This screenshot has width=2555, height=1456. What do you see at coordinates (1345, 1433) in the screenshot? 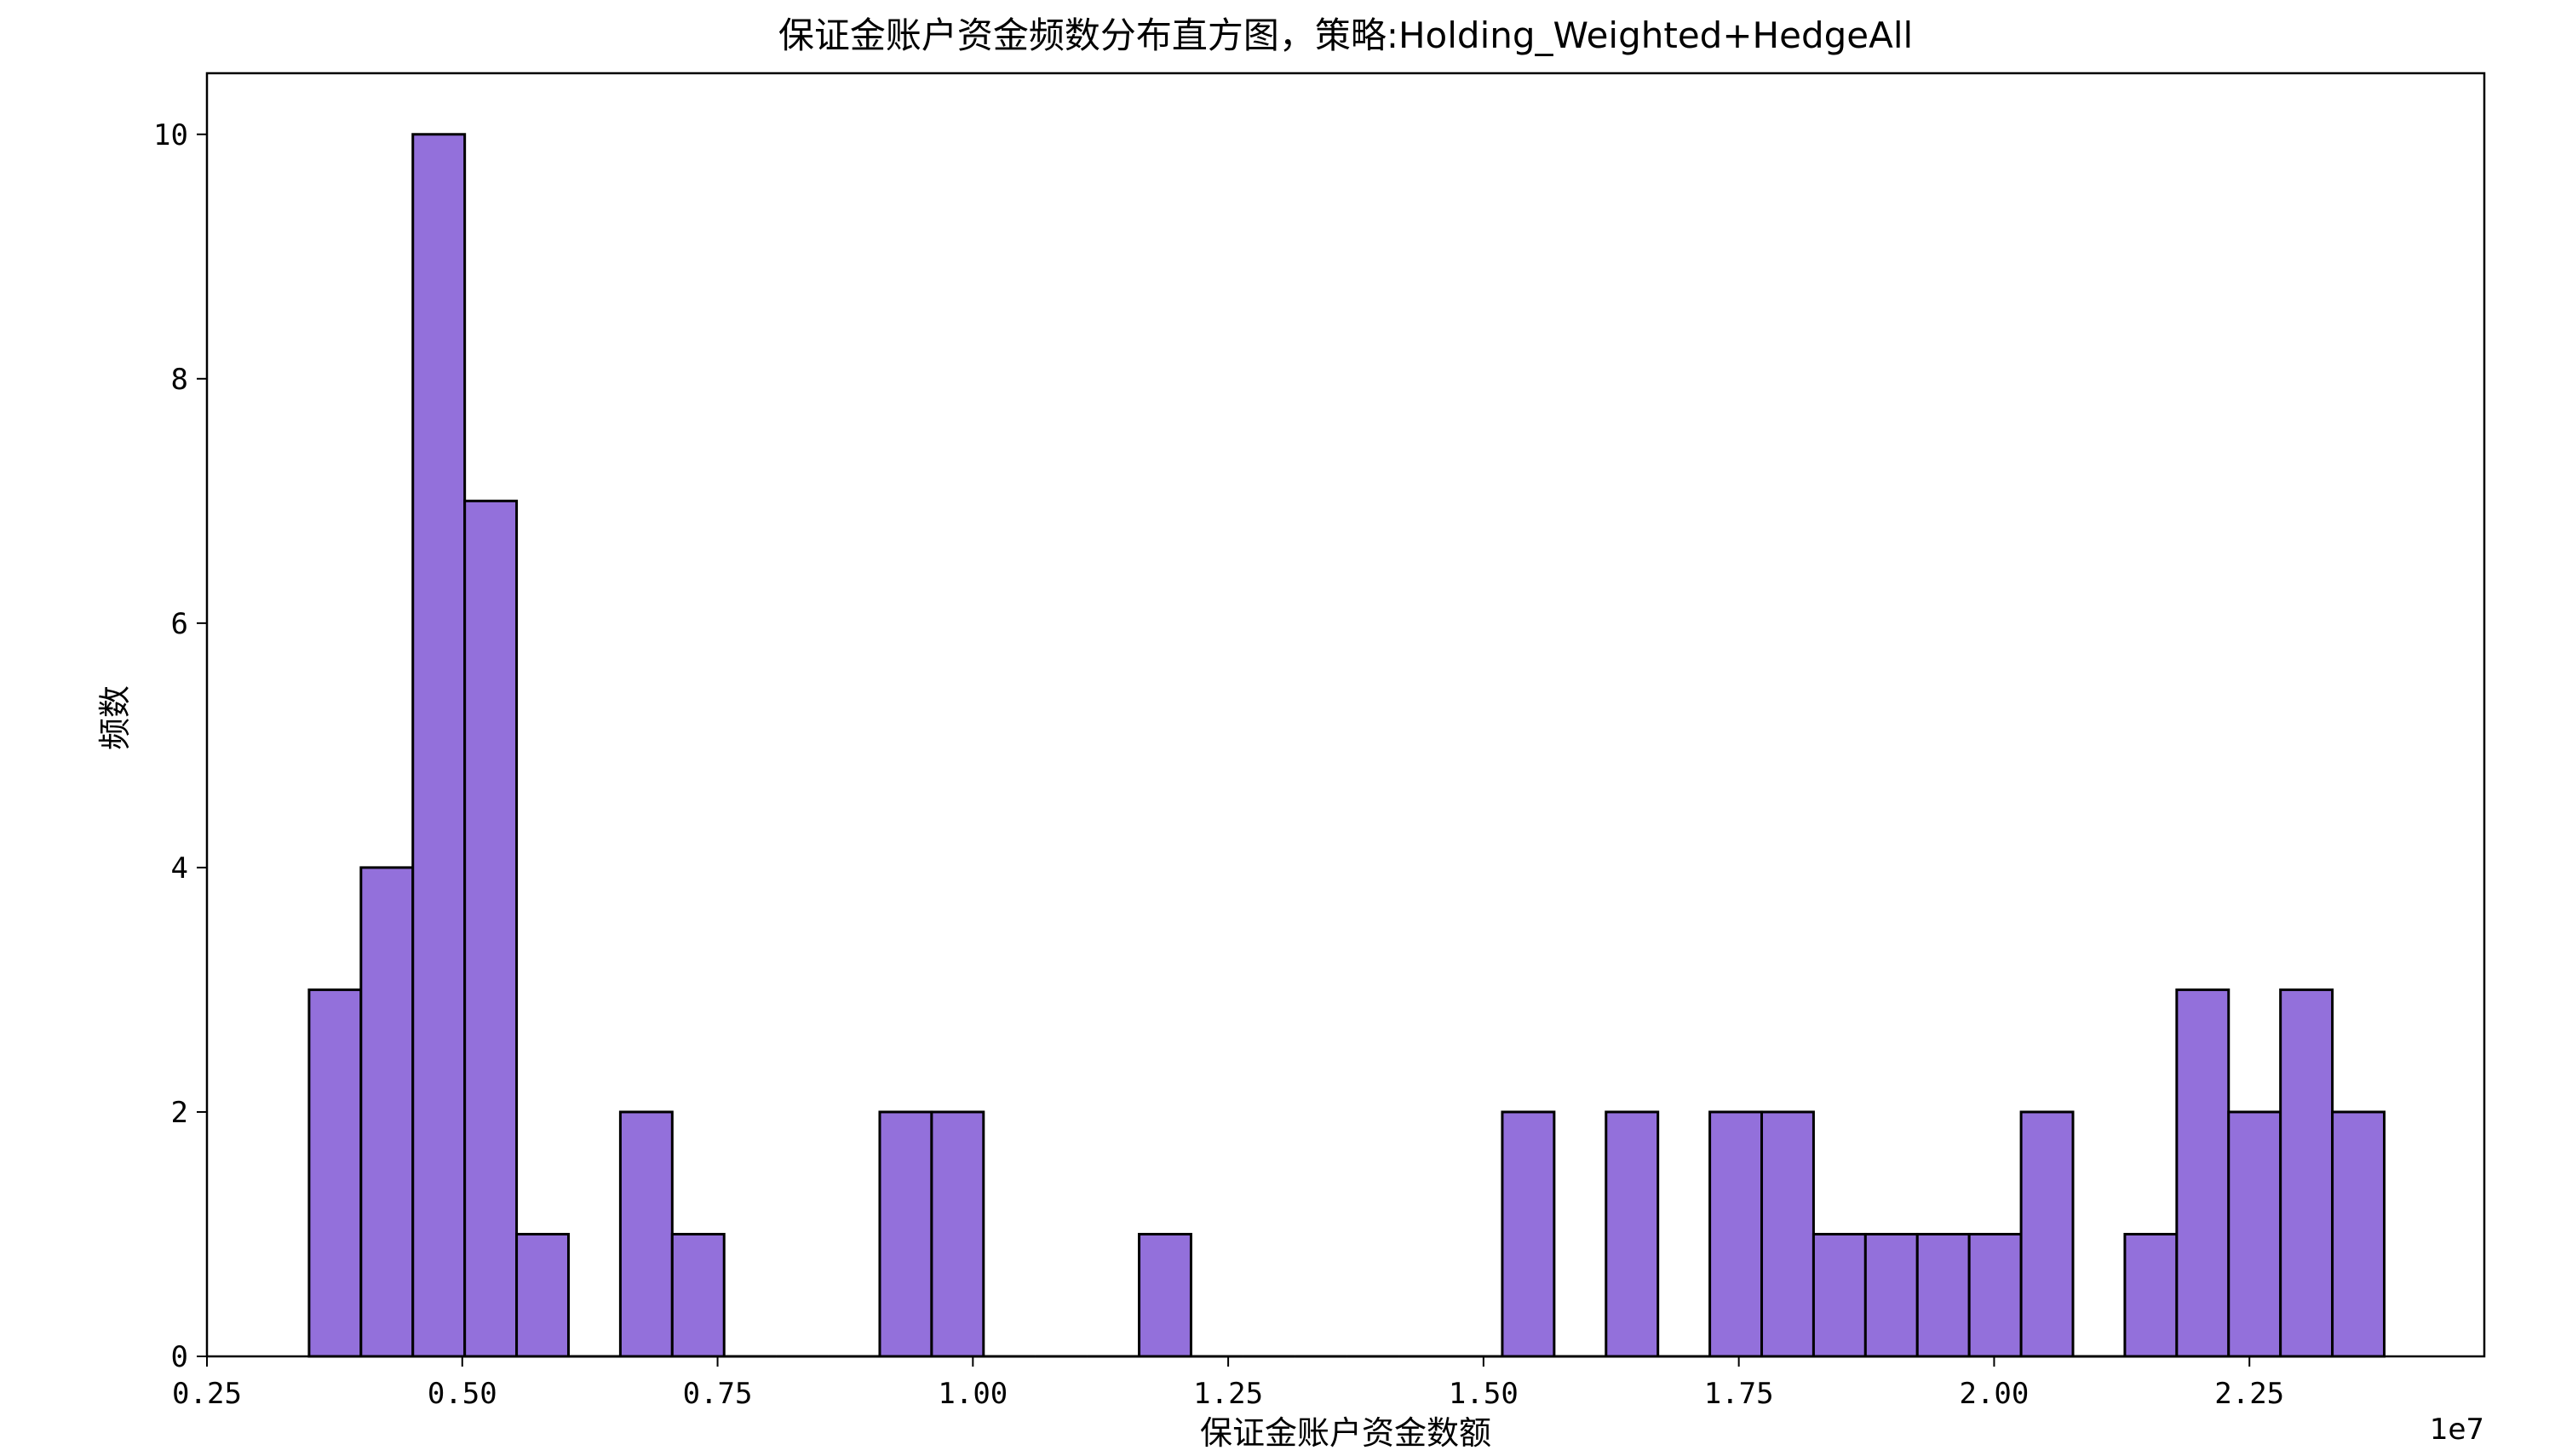
I see `x-axis-label: 保证金账户资金数额` at bounding box center [1345, 1433].